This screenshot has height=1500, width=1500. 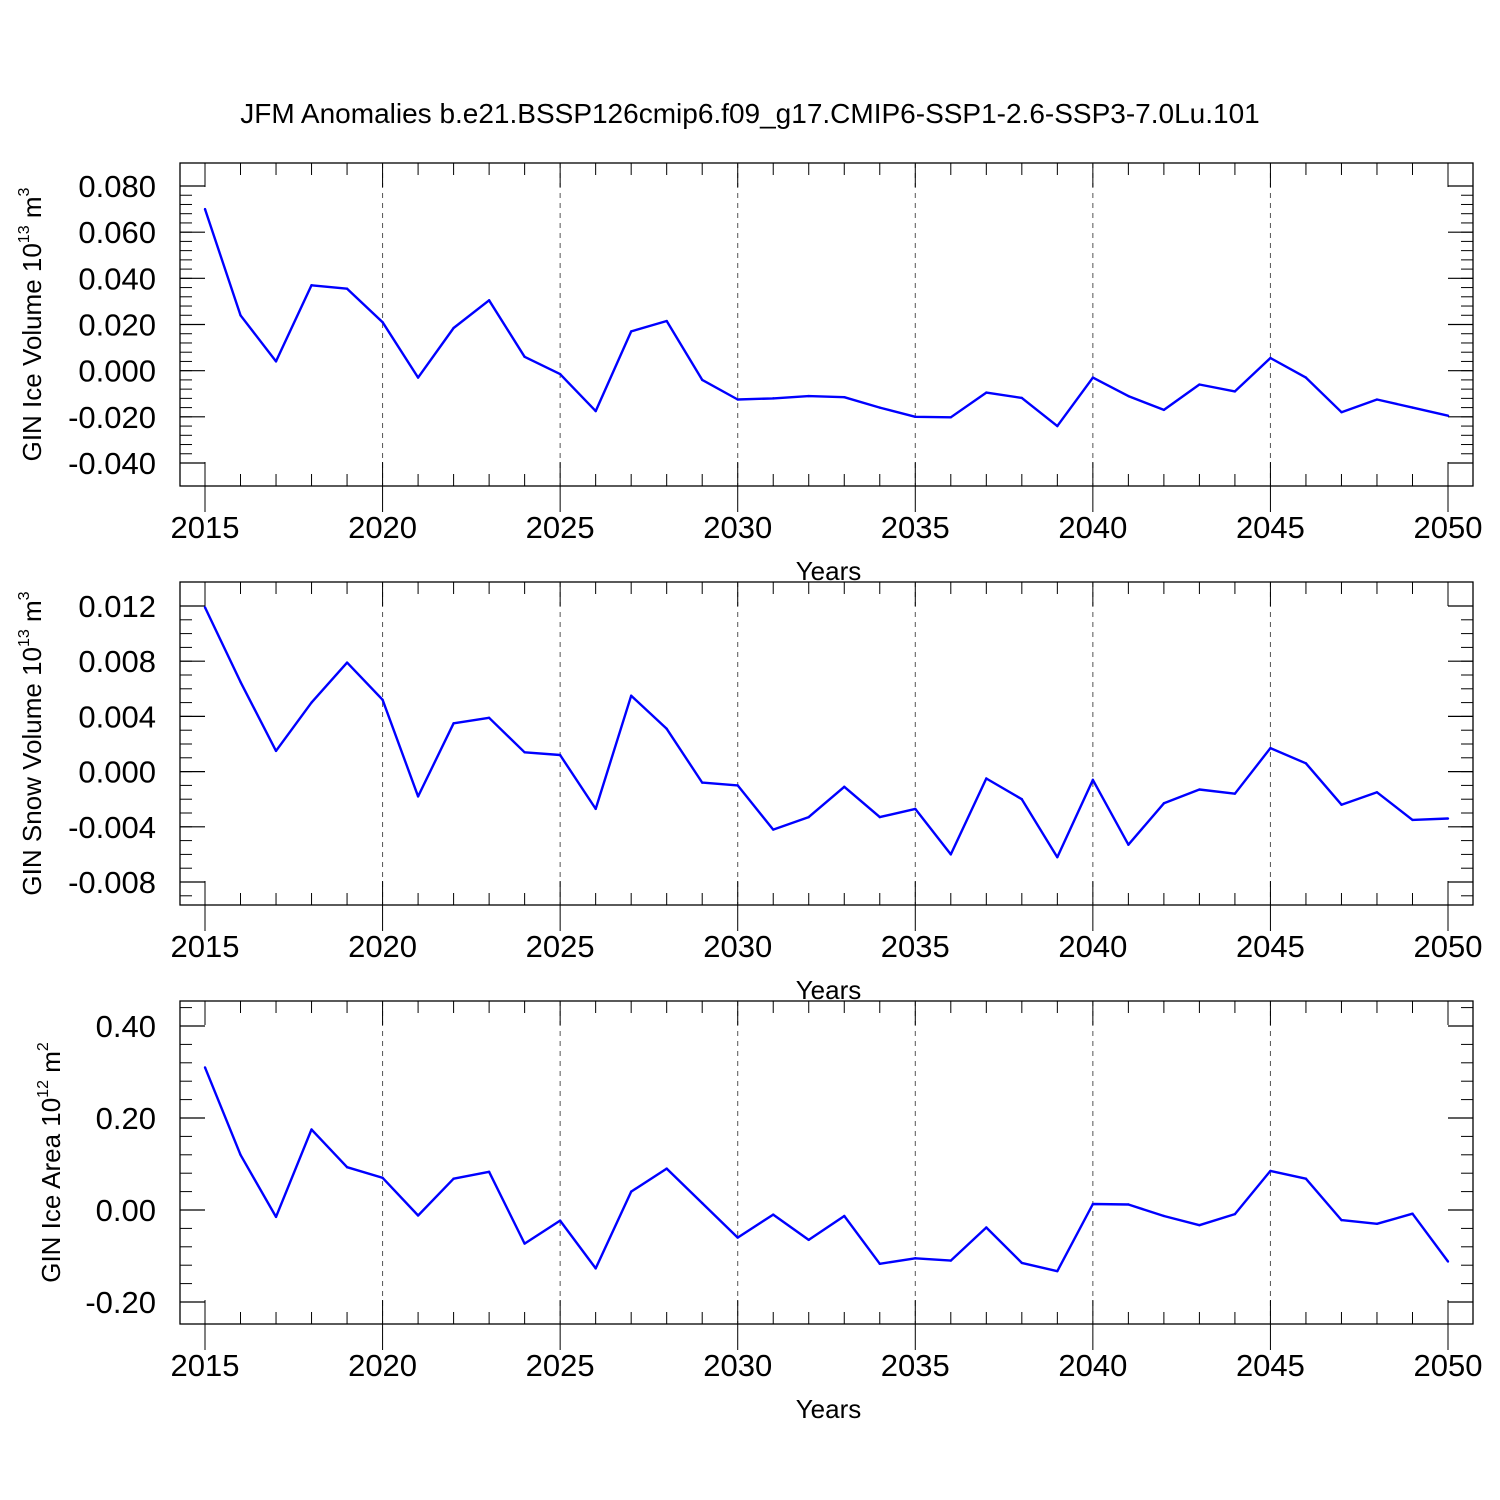 What do you see at coordinates (117, 371) in the screenshot?
I see `y-tick-label: 0.000` at bounding box center [117, 371].